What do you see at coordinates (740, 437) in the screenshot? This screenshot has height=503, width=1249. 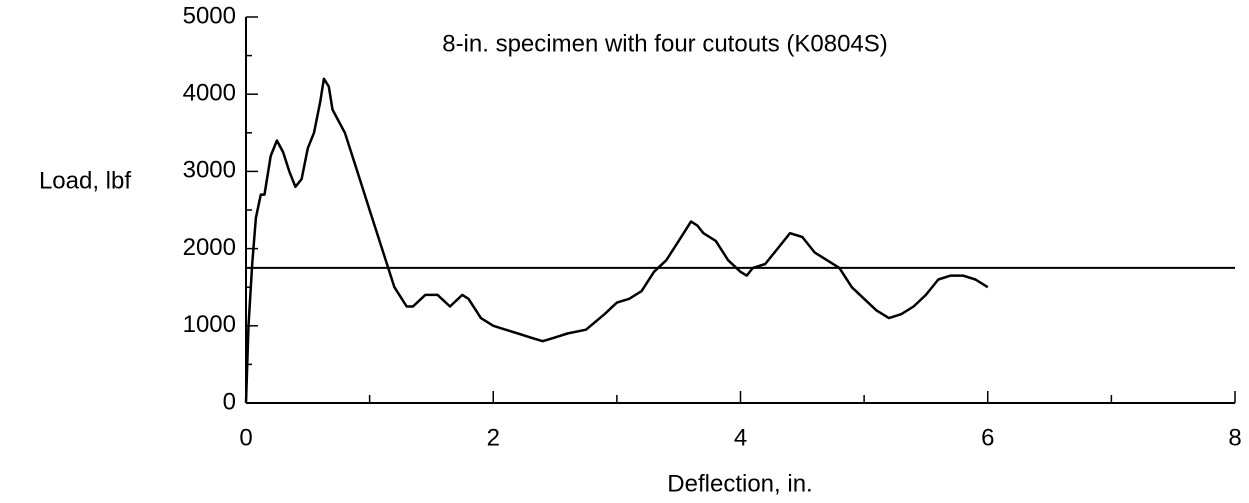 I see `x-tick-label: 4` at bounding box center [740, 437].